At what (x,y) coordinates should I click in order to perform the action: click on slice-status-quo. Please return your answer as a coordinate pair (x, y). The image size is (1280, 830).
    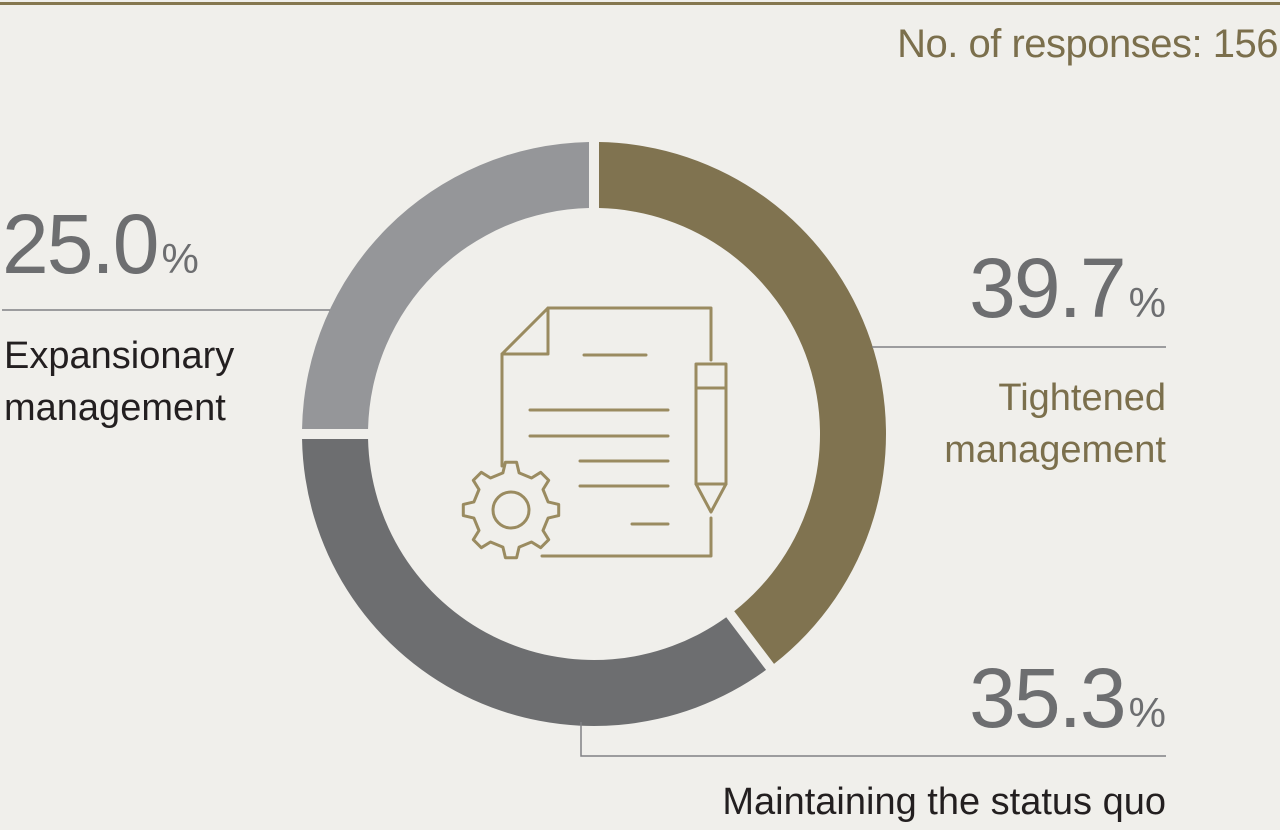
    Looking at the image, I should click on (534, 582).